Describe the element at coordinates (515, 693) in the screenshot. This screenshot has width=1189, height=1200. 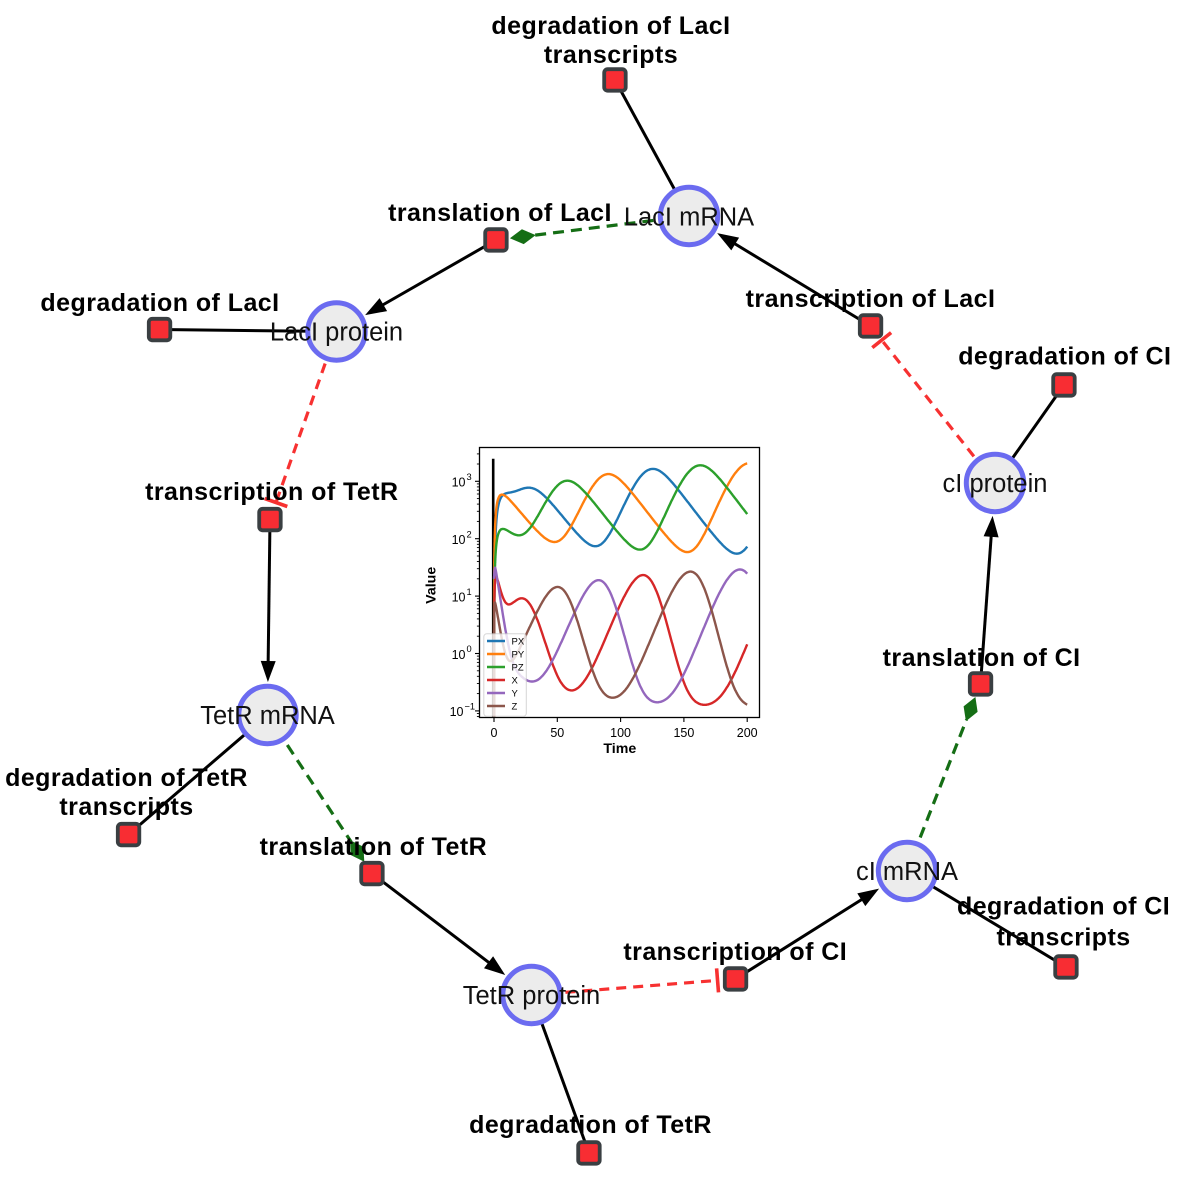
I see `svg-text: Y` at that location.